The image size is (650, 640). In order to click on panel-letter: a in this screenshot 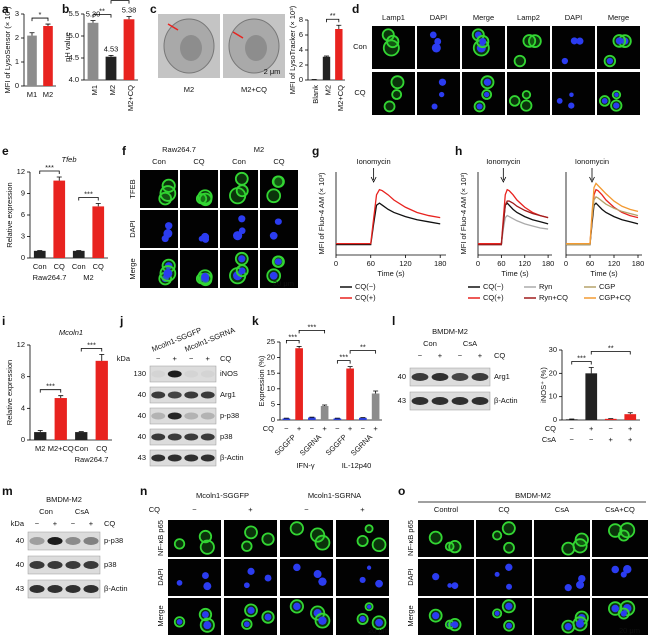, I will do `click(5, 9)`.